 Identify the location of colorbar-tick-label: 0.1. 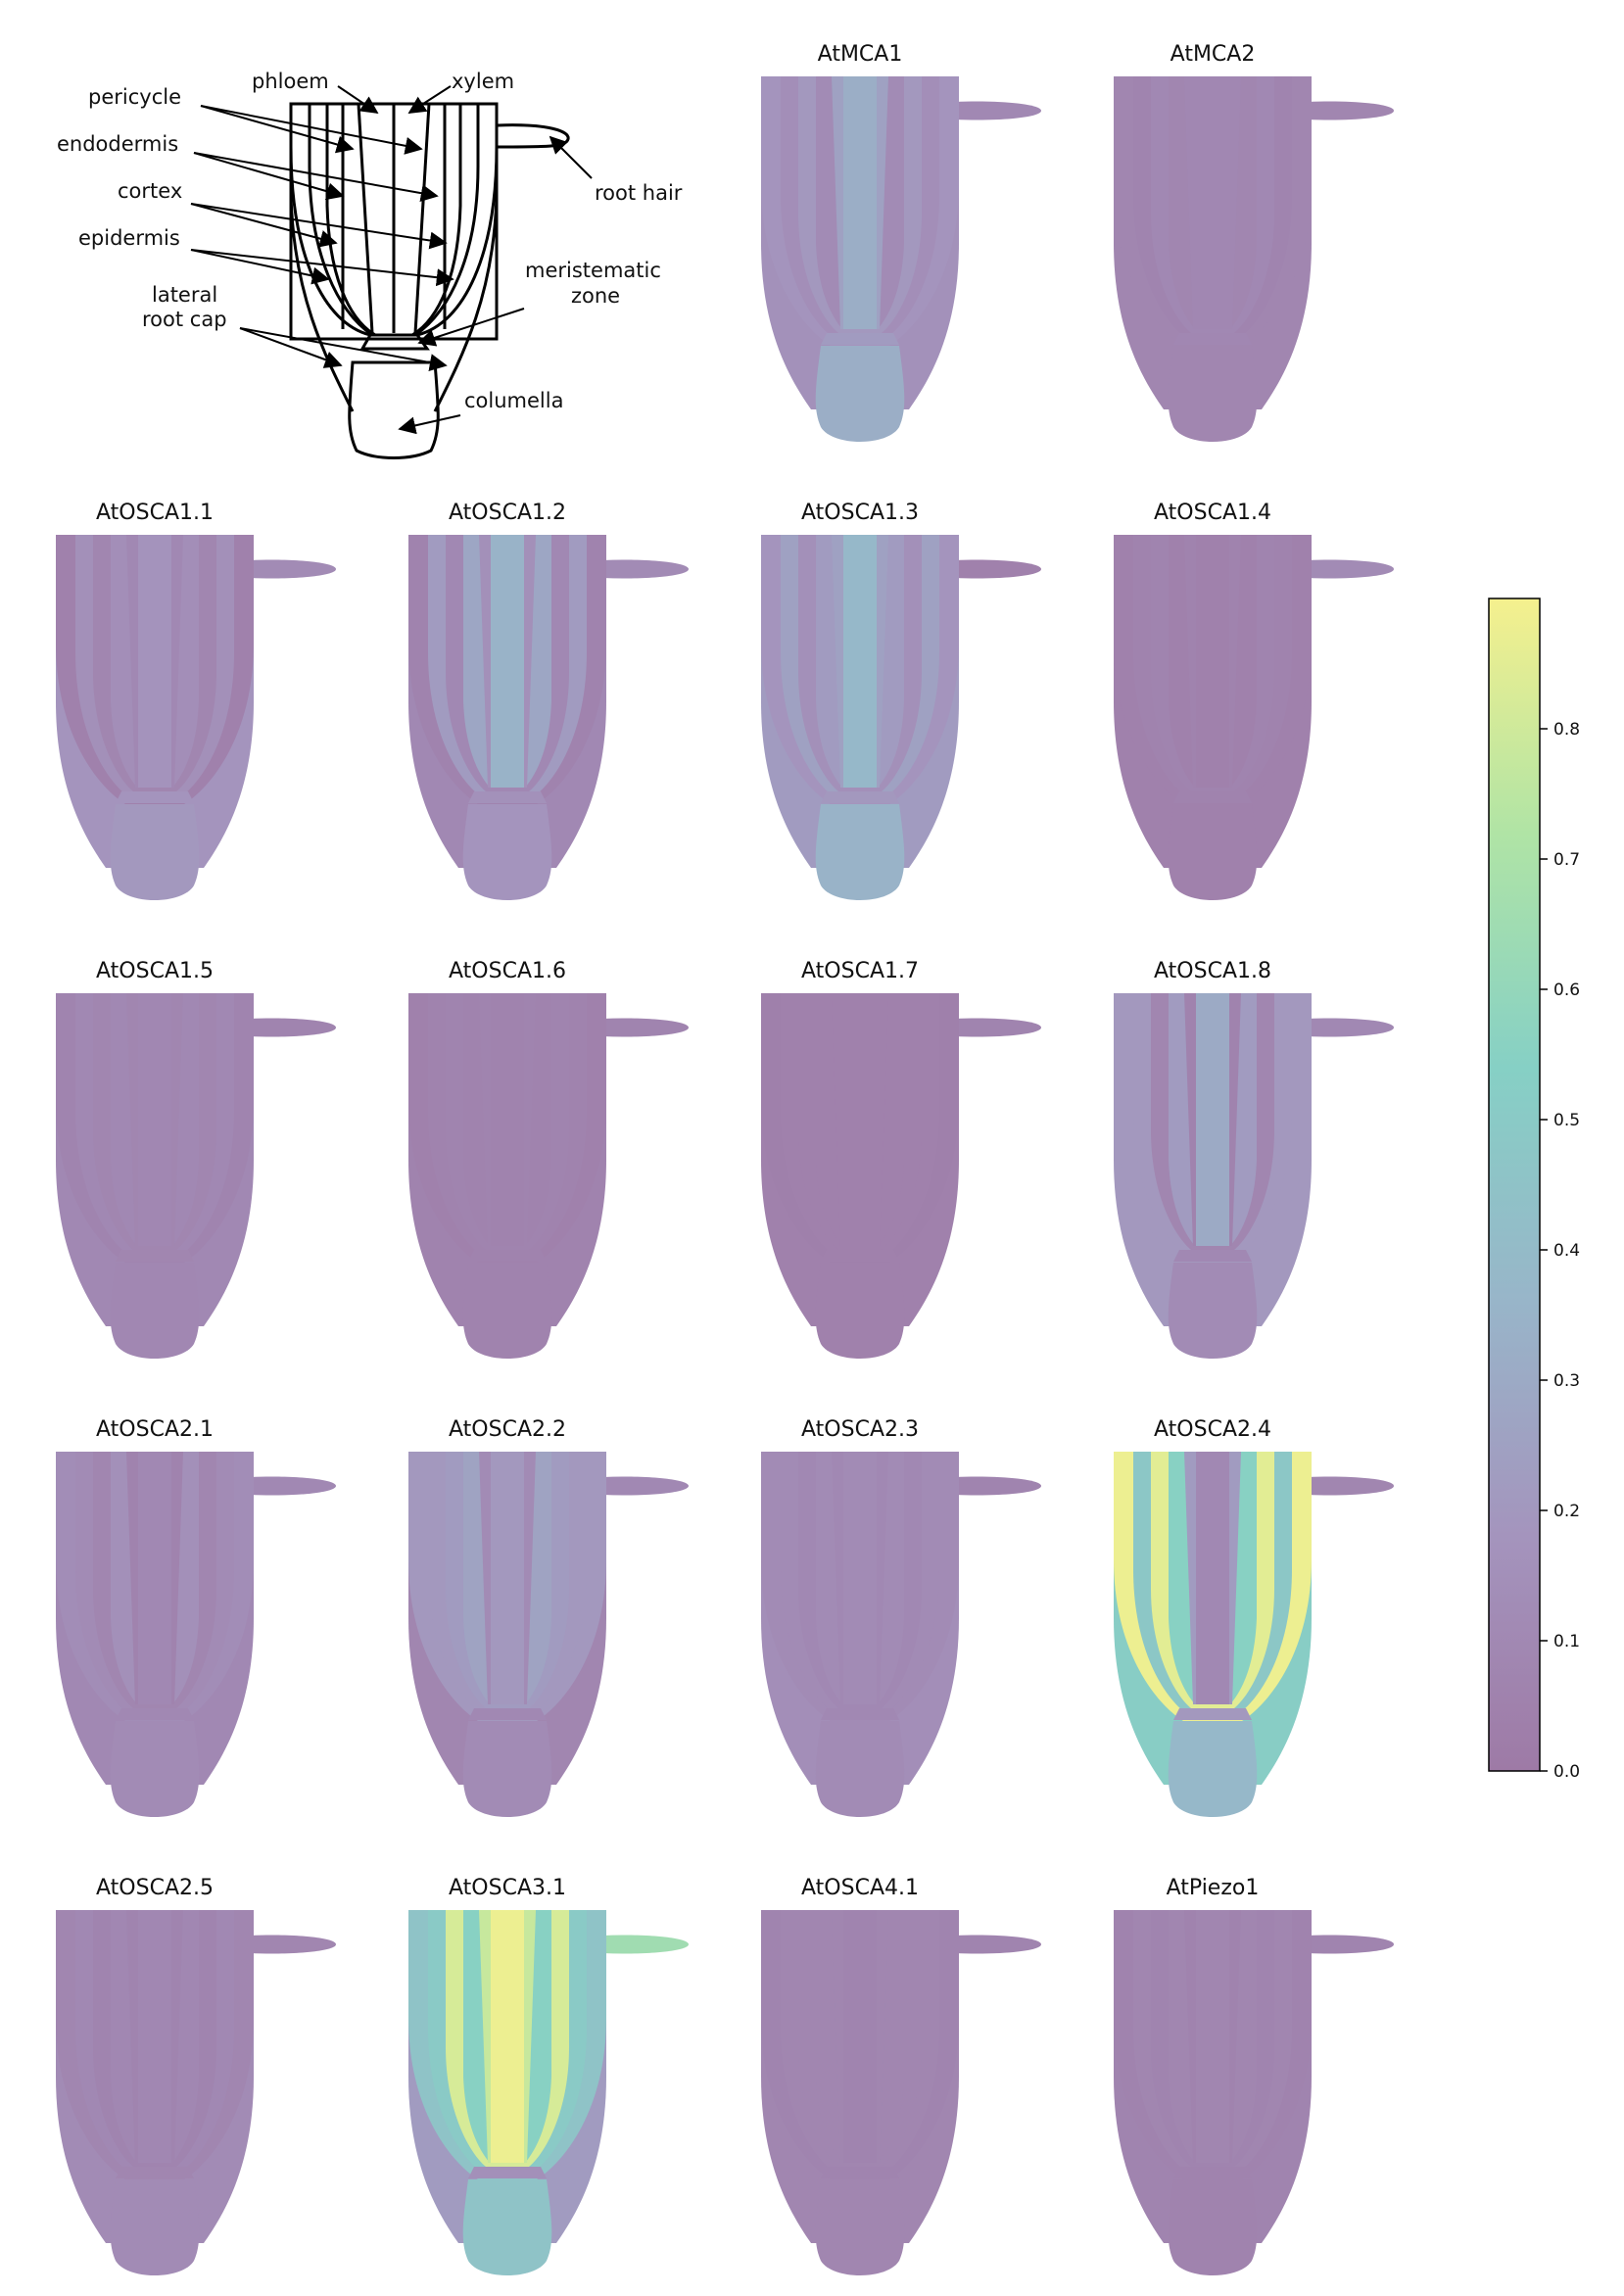
(1567, 1642).